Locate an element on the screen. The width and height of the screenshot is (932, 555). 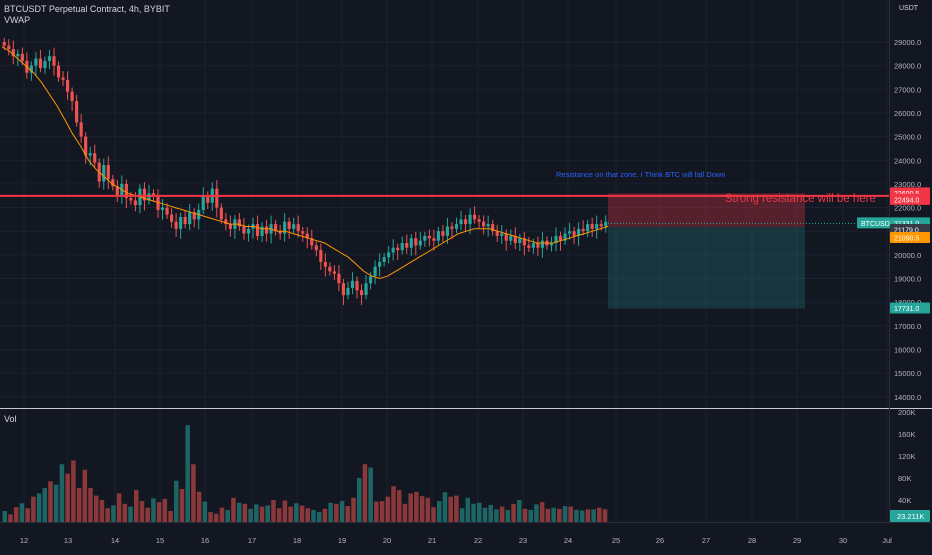
take-profit-zone is located at coordinates (706, 267).